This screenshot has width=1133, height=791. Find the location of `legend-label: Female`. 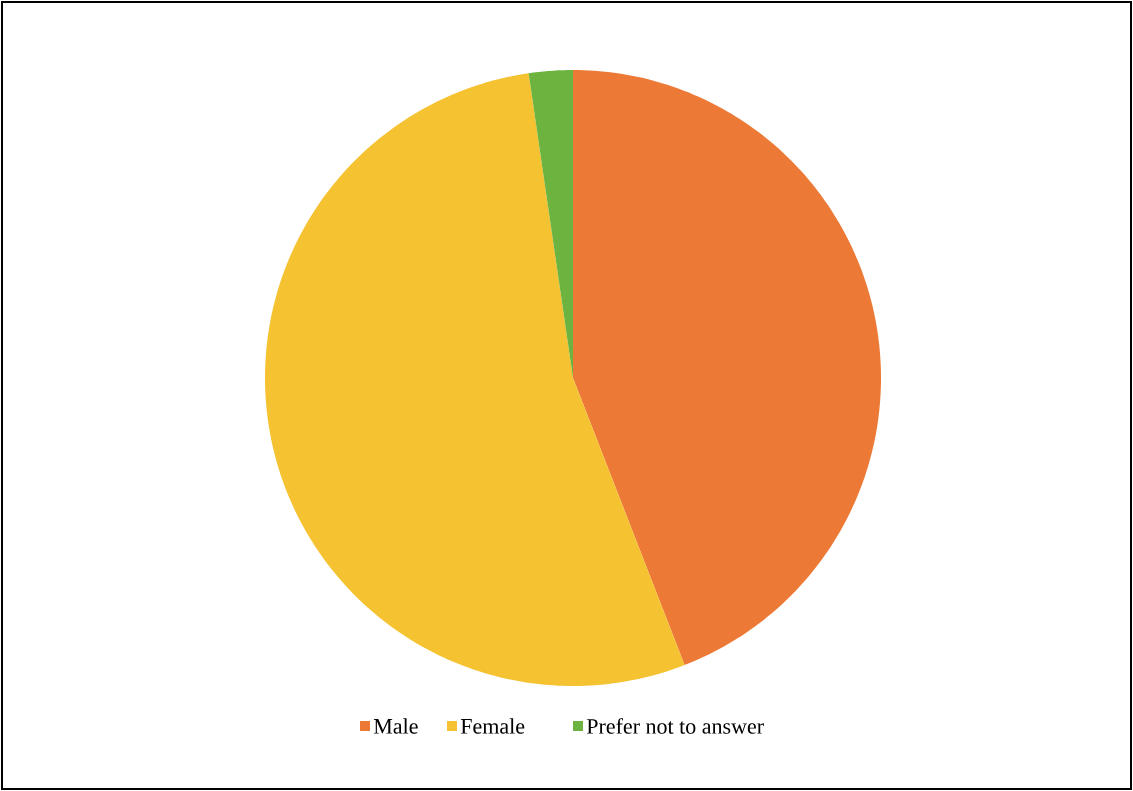

legend-label: Female is located at coordinates (492, 726).